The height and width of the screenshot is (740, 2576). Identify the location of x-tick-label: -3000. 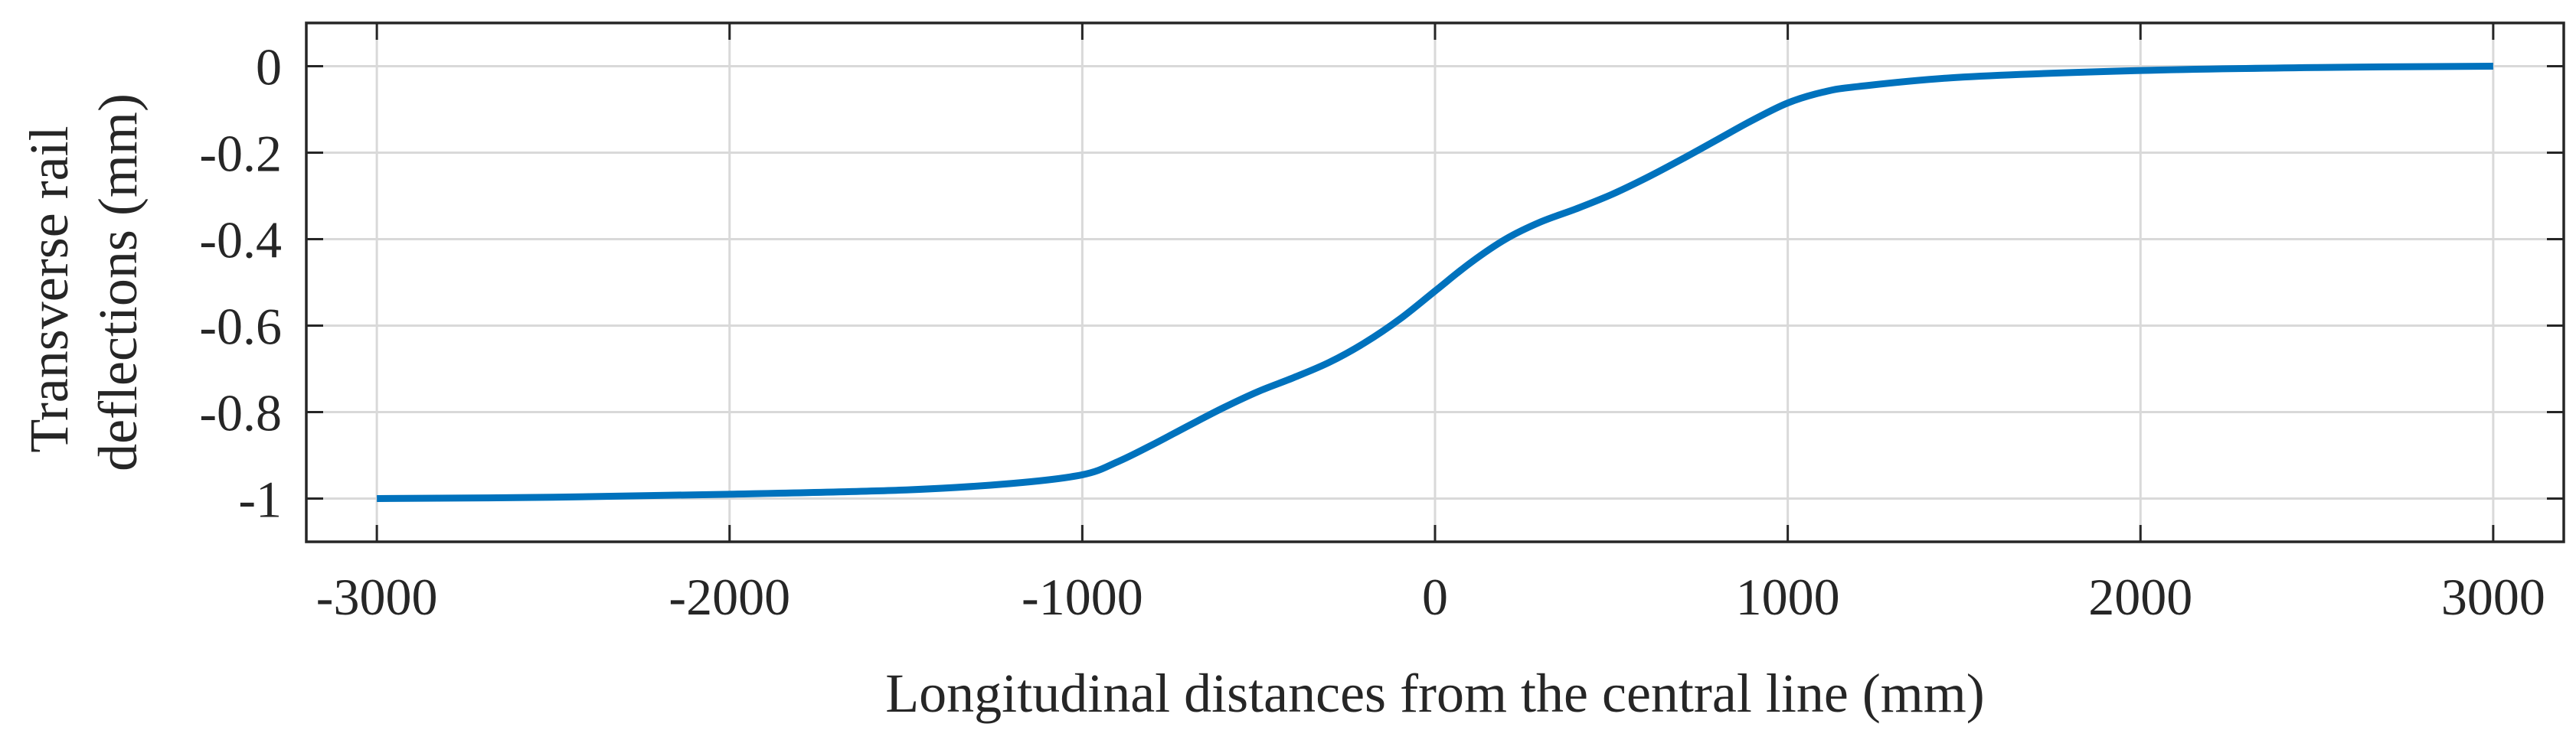
(377, 597).